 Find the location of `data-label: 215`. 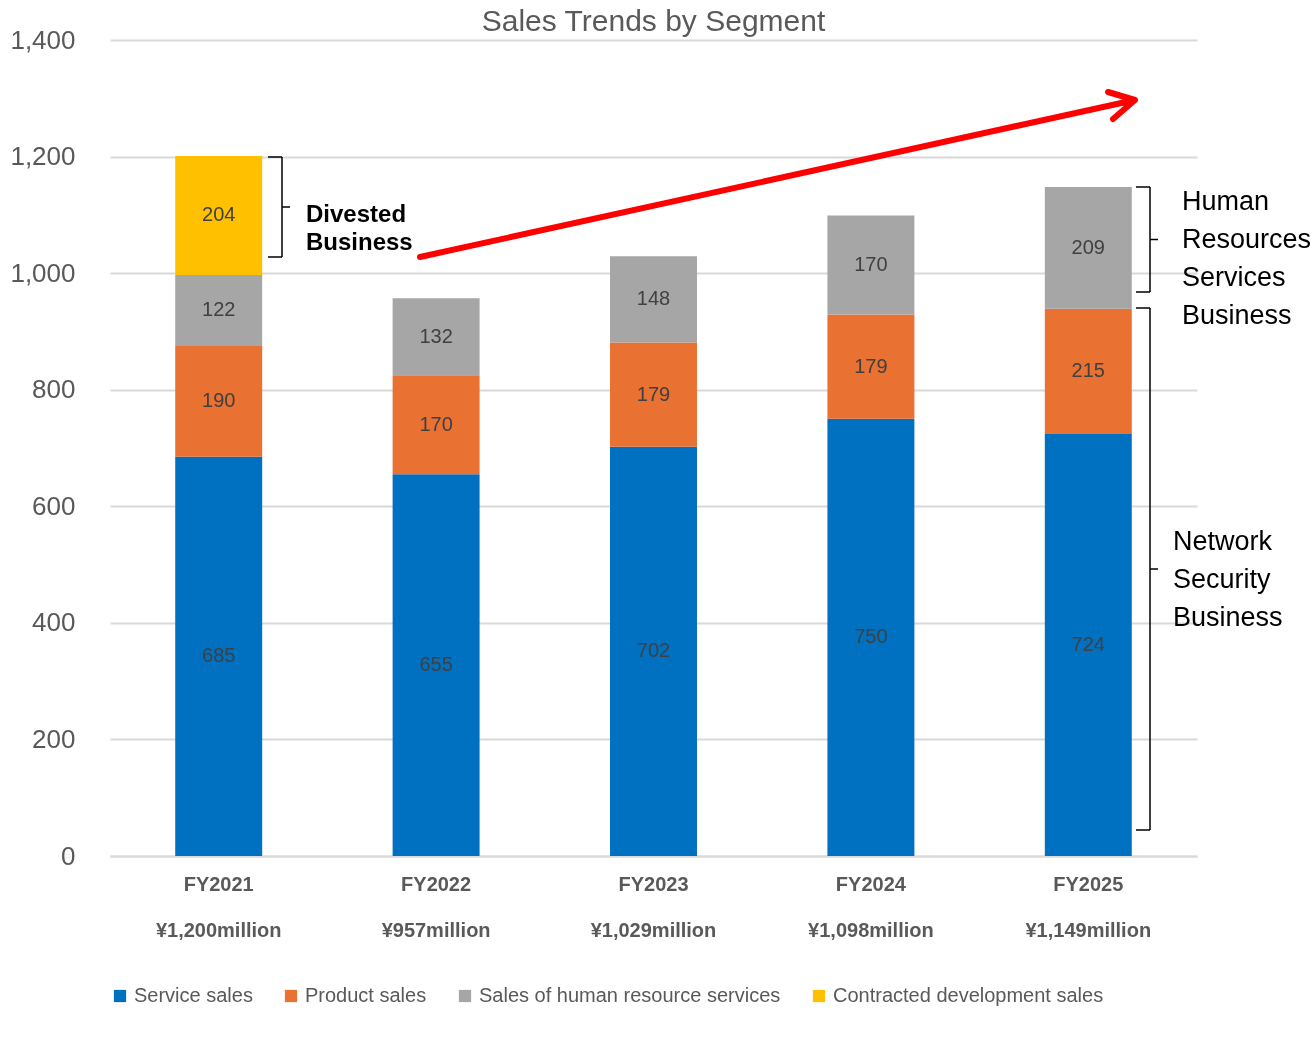

data-label: 215 is located at coordinates (1088, 370).